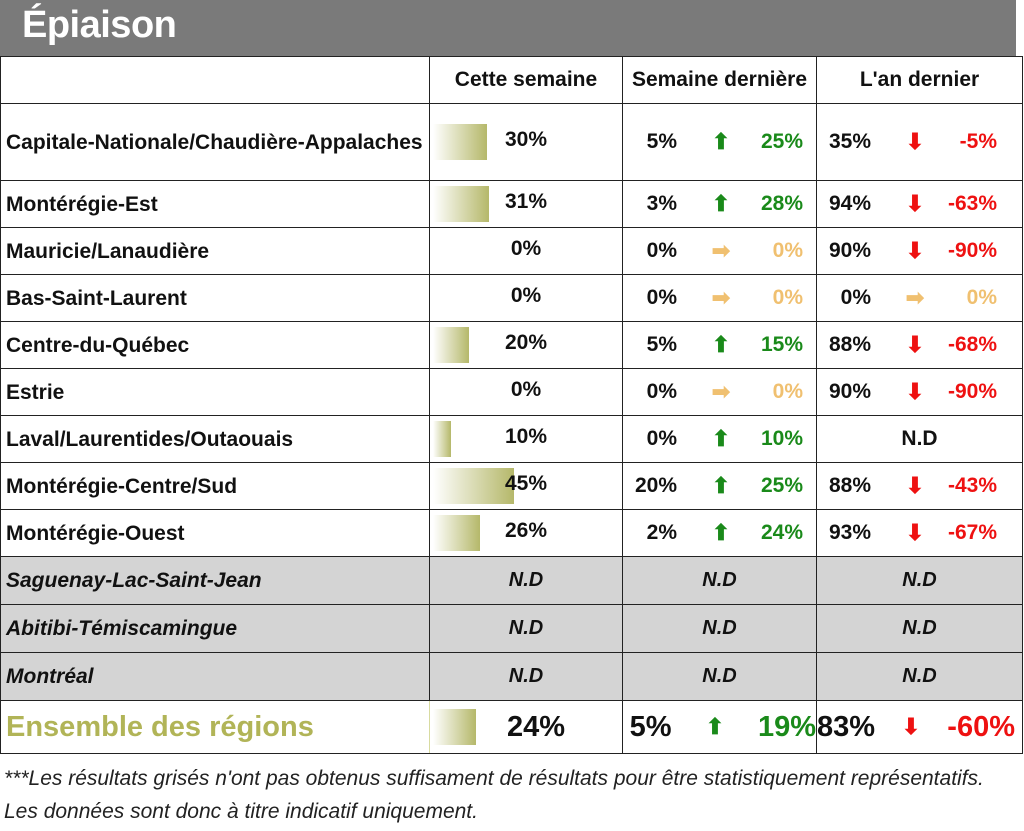 The width and height of the screenshot is (1024, 831). Describe the element at coordinates (215, 298) in the screenshot. I see `region-name: Bas-Saint-Laurent` at that location.